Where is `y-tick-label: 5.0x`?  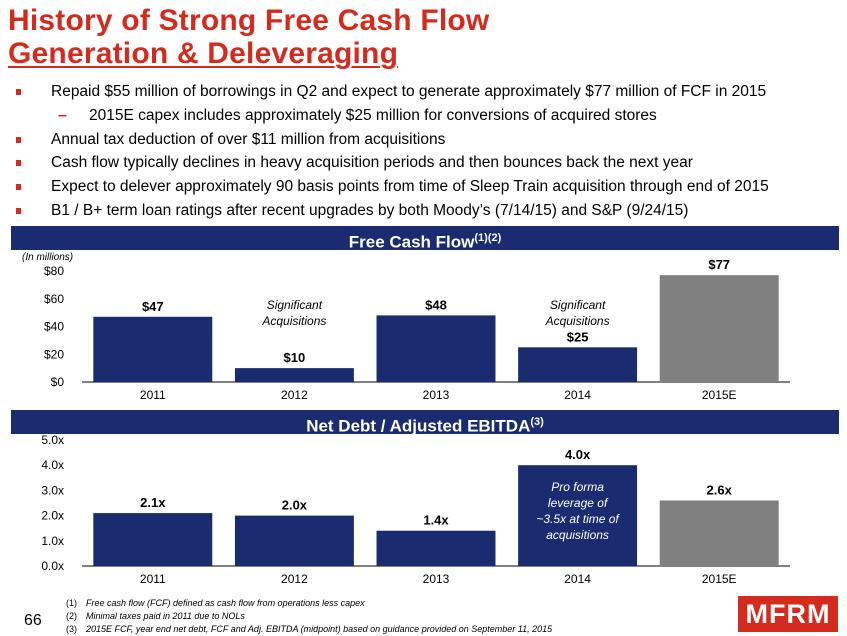 y-tick-label: 5.0x is located at coordinates (52, 440).